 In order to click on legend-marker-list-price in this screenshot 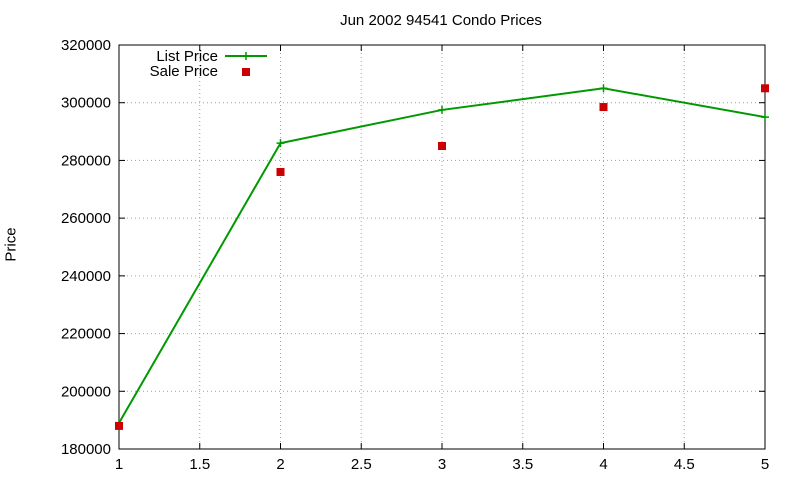, I will do `click(246, 56)`.